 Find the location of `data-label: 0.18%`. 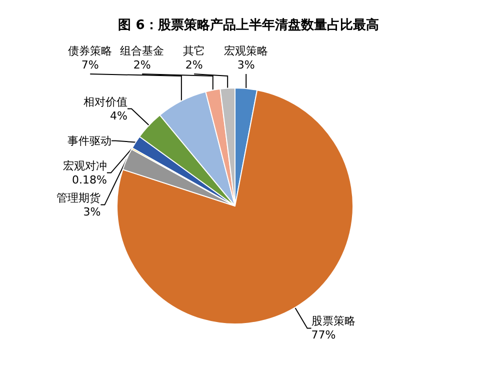

data-label: 0.18% is located at coordinates (89, 179).